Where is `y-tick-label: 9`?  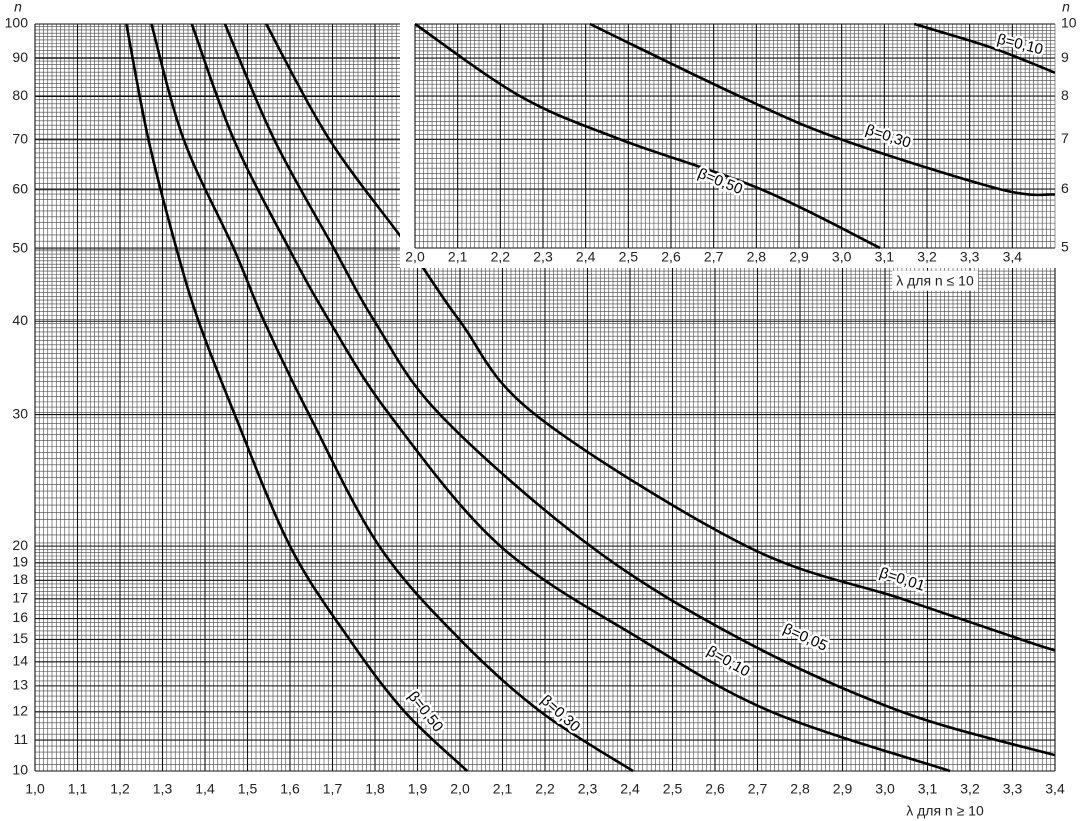
y-tick-label: 9 is located at coordinates (1065, 57).